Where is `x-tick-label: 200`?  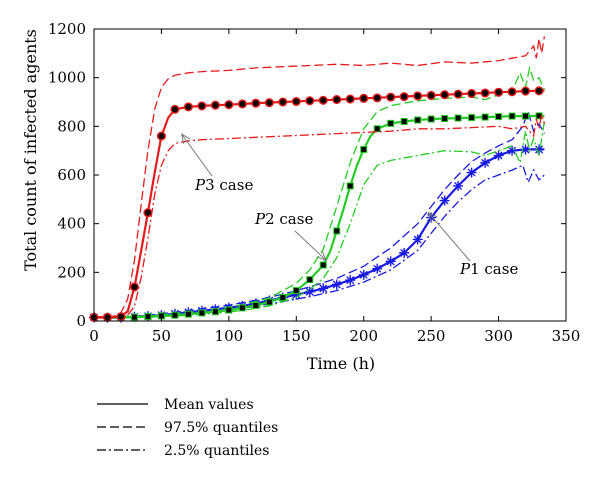
x-tick-label: 200 is located at coordinates (363, 336).